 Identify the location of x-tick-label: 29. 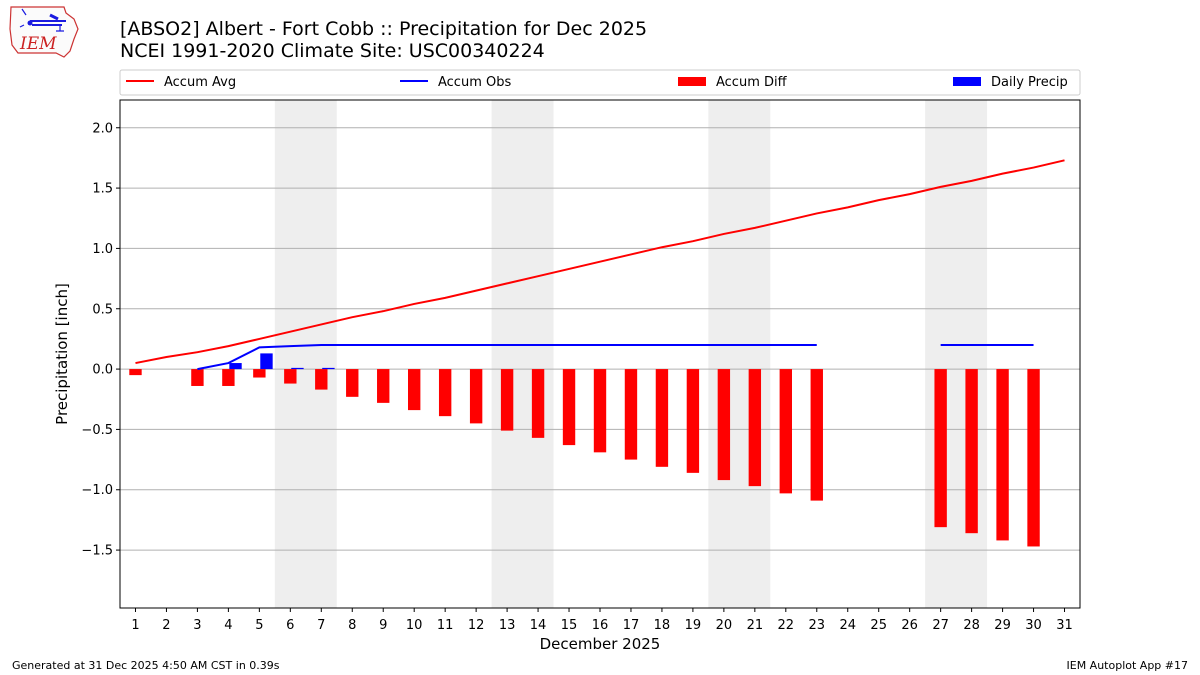
(1002, 625).